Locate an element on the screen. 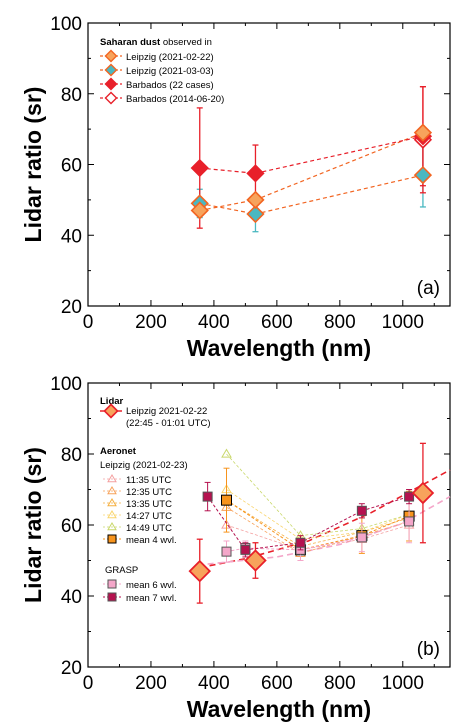 The width and height of the screenshot is (467, 724). aeronet-series-4-line is located at coordinates (318, 495).